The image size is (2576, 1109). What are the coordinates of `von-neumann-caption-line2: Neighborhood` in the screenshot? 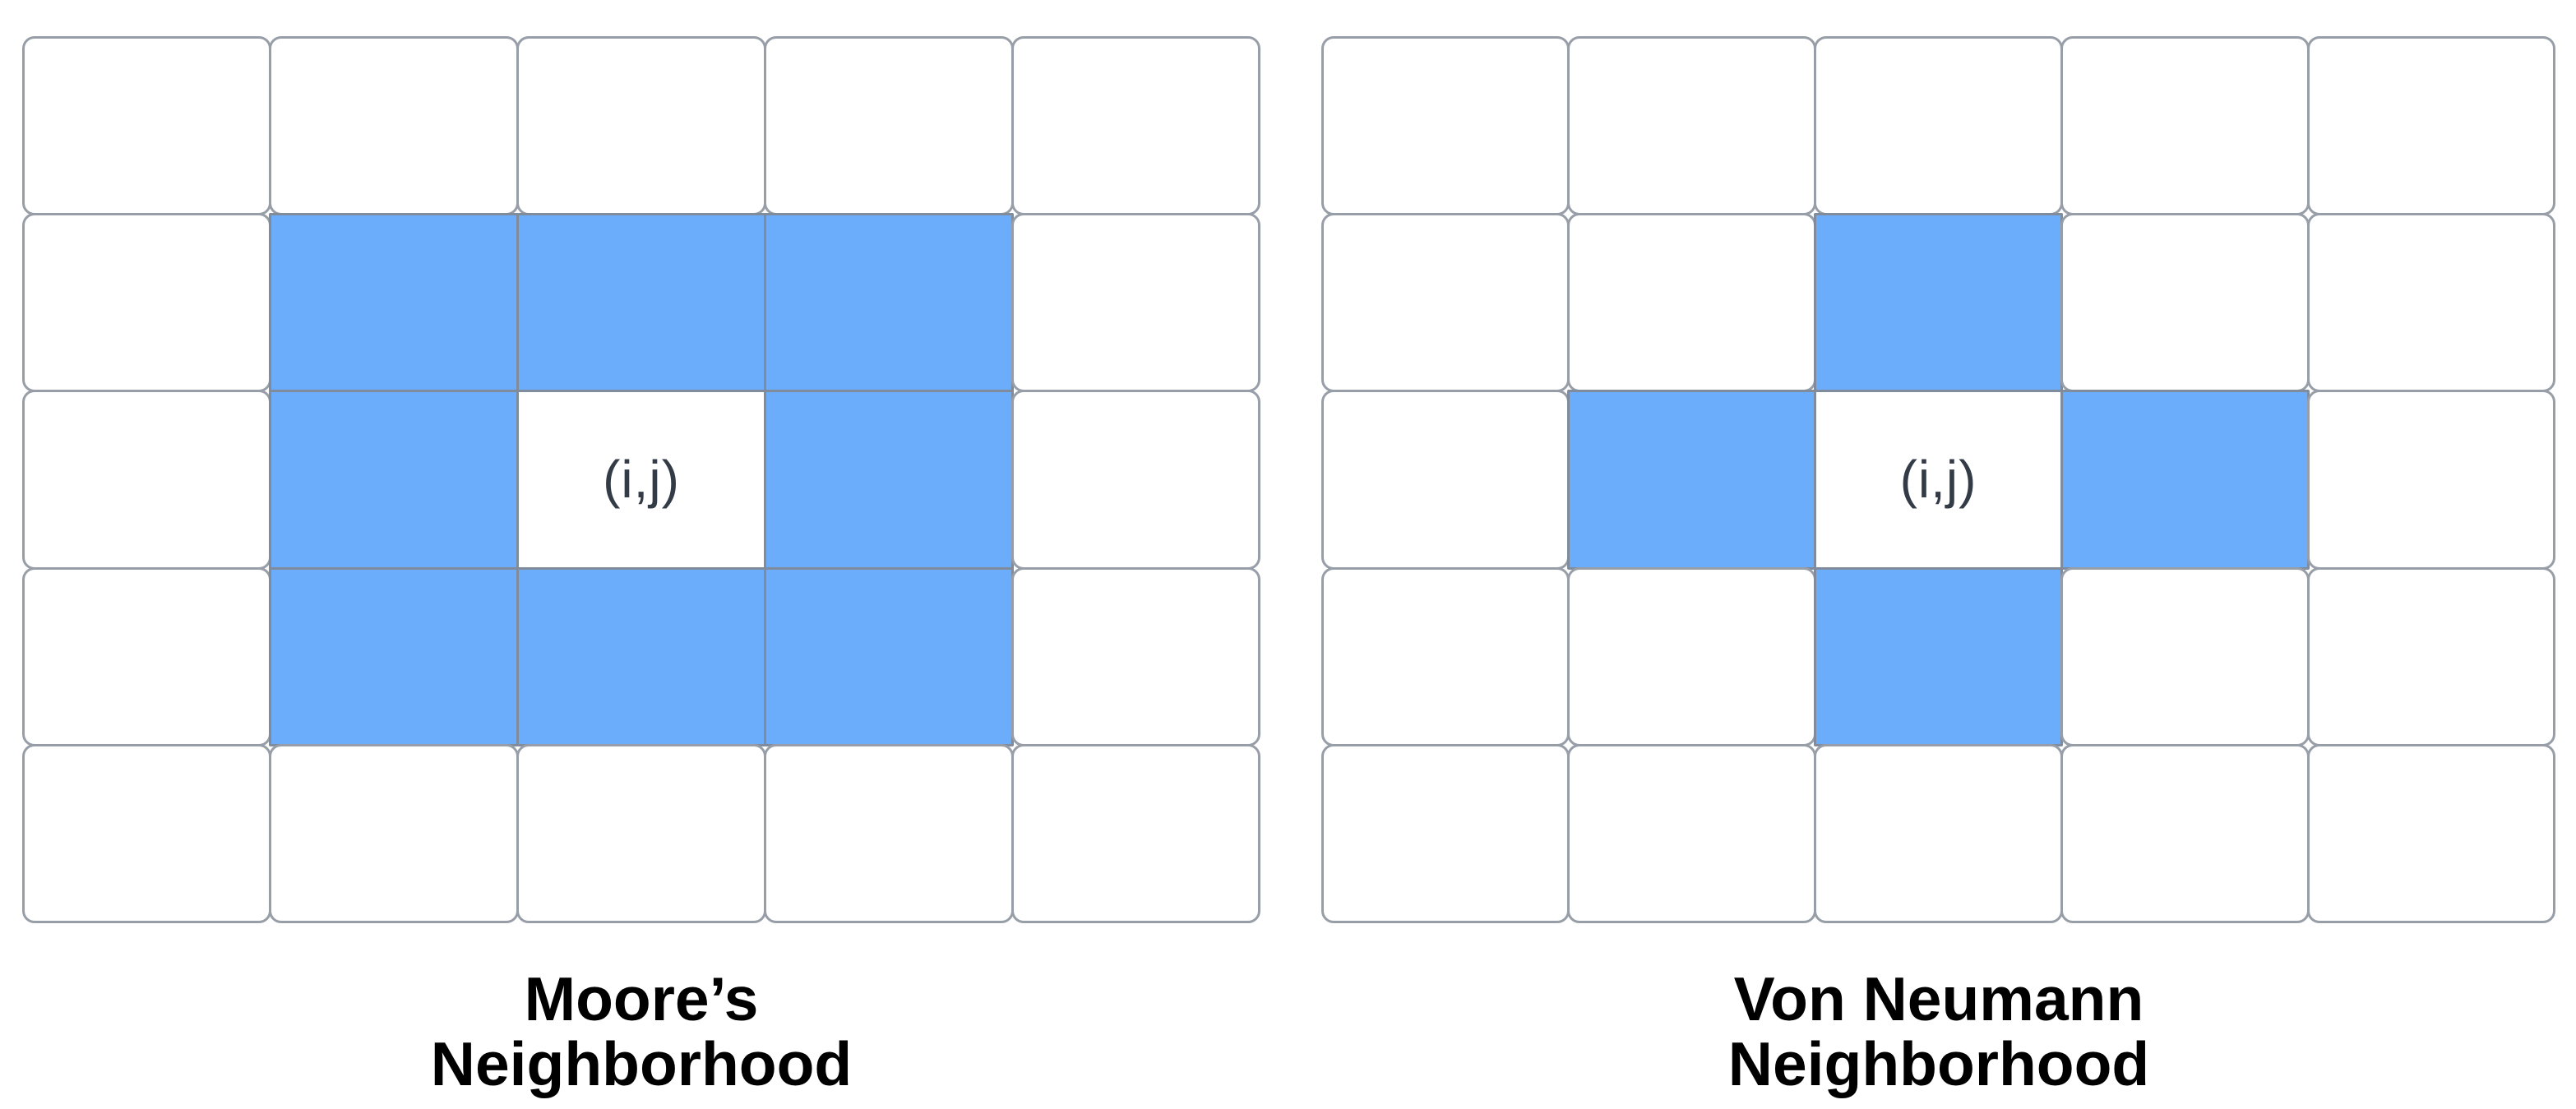 It's located at (1938, 1063).